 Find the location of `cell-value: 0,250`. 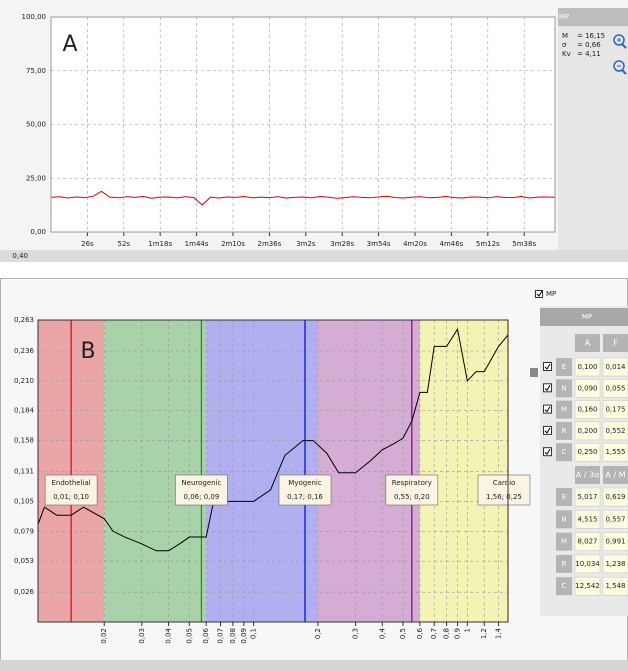

cell-value: 0,250 is located at coordinates (587, 452).